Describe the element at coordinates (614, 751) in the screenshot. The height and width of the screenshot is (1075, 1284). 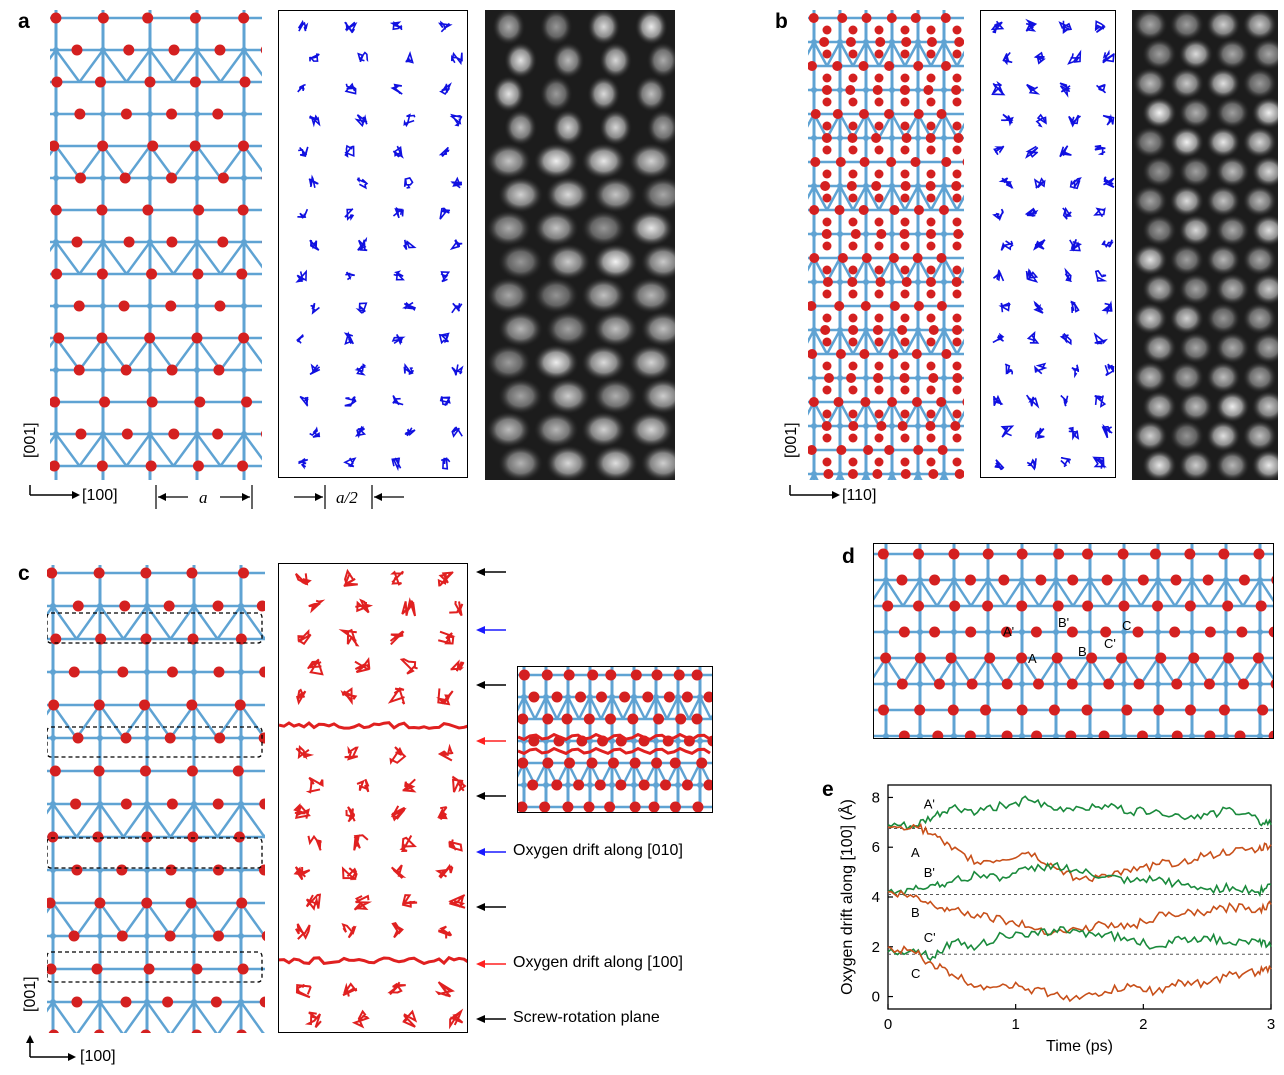
I see `drift-band` at that location.